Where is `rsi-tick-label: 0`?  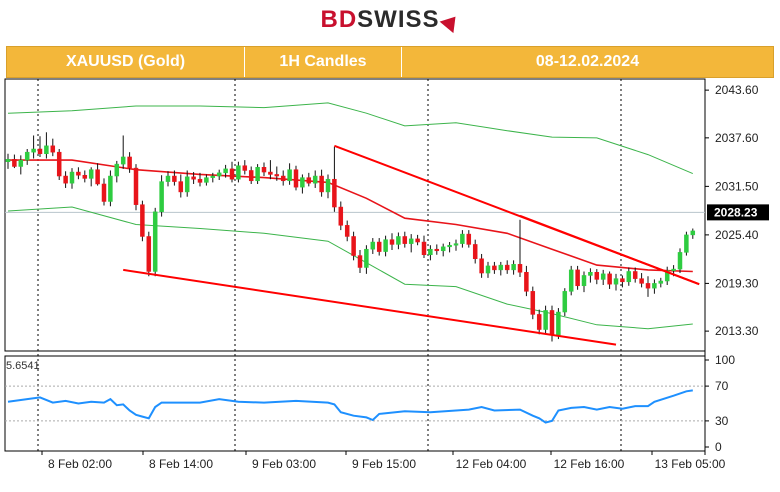
rsi-tick-label: 0 is located at coordinates (718, 447).